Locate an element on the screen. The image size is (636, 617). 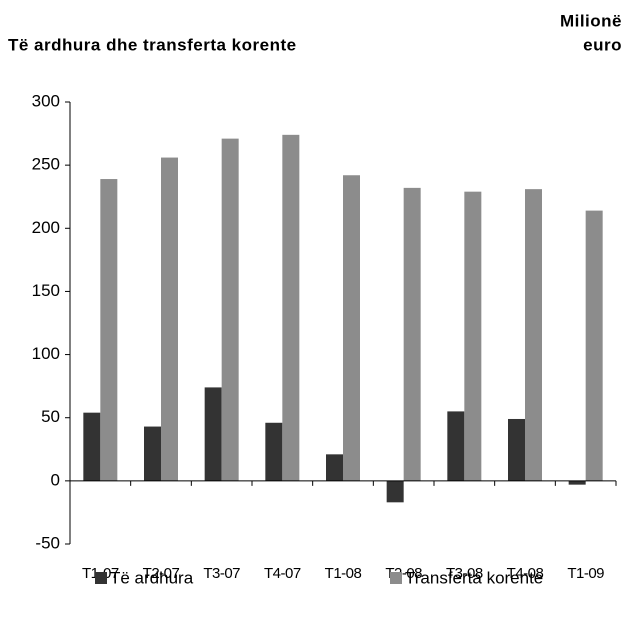
x-tick-label: T4-07 is located at coordinates (282, 573).